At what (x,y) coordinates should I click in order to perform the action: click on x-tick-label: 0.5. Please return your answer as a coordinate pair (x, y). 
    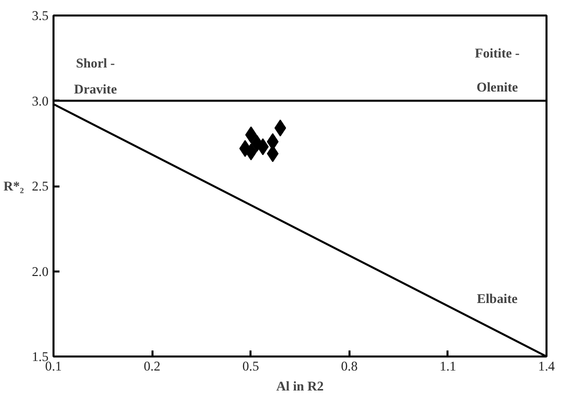
    Looking at the image, I should click on (251, 366).